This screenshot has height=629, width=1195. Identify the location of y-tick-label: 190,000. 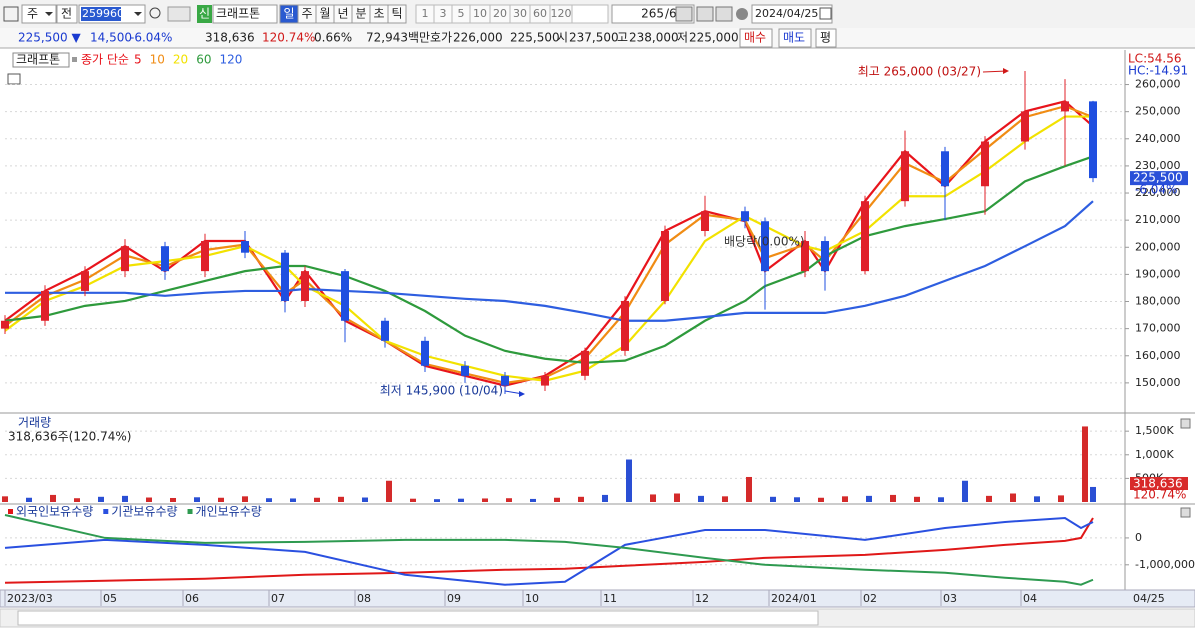
(1158, 273).